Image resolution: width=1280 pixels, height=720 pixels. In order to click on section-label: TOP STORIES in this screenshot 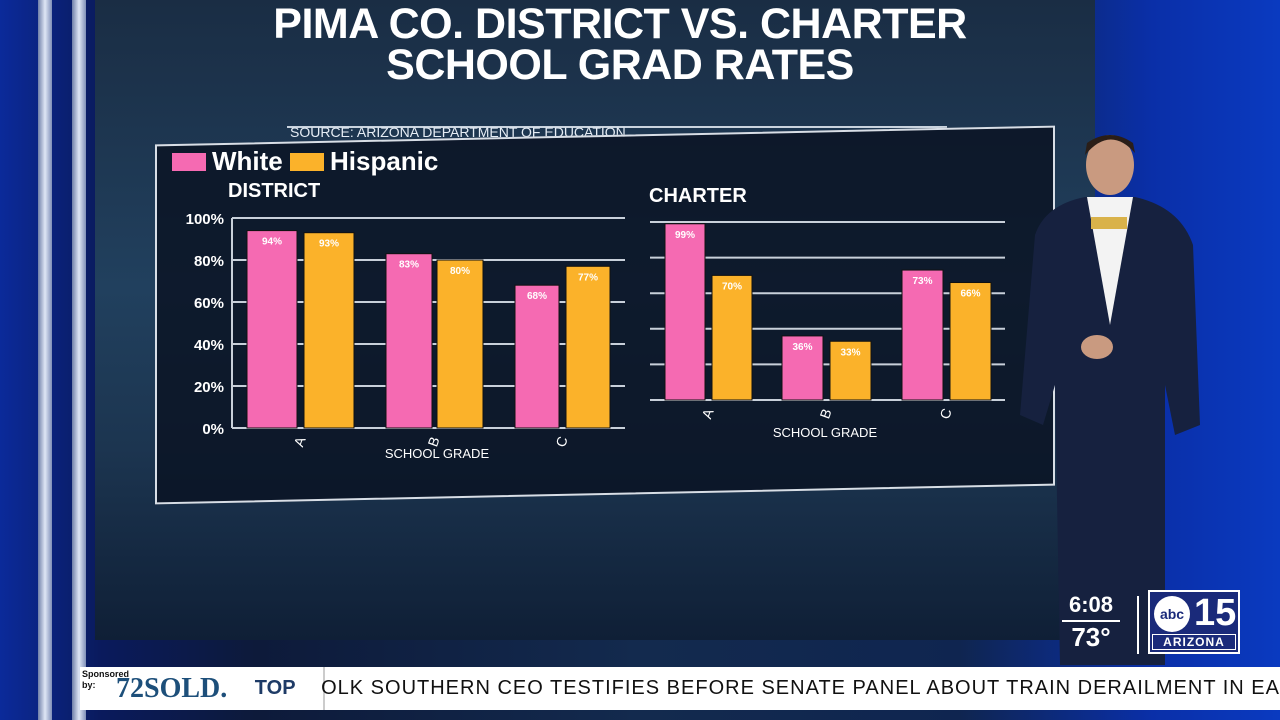, I will do `click(276, 688)`.